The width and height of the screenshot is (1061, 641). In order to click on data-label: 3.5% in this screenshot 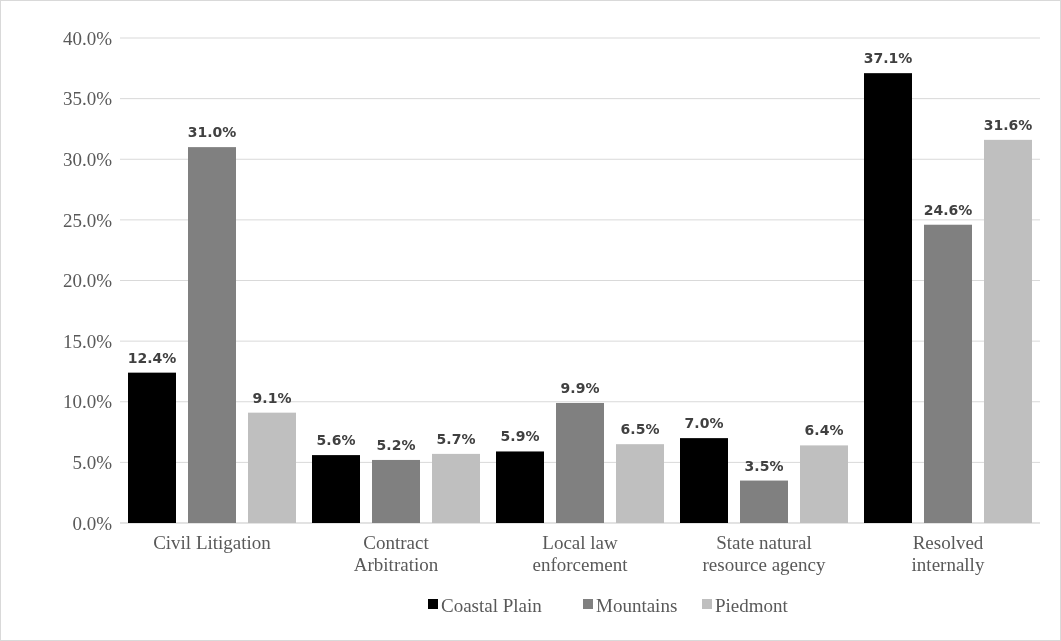, I will do `click(764, 465)`.